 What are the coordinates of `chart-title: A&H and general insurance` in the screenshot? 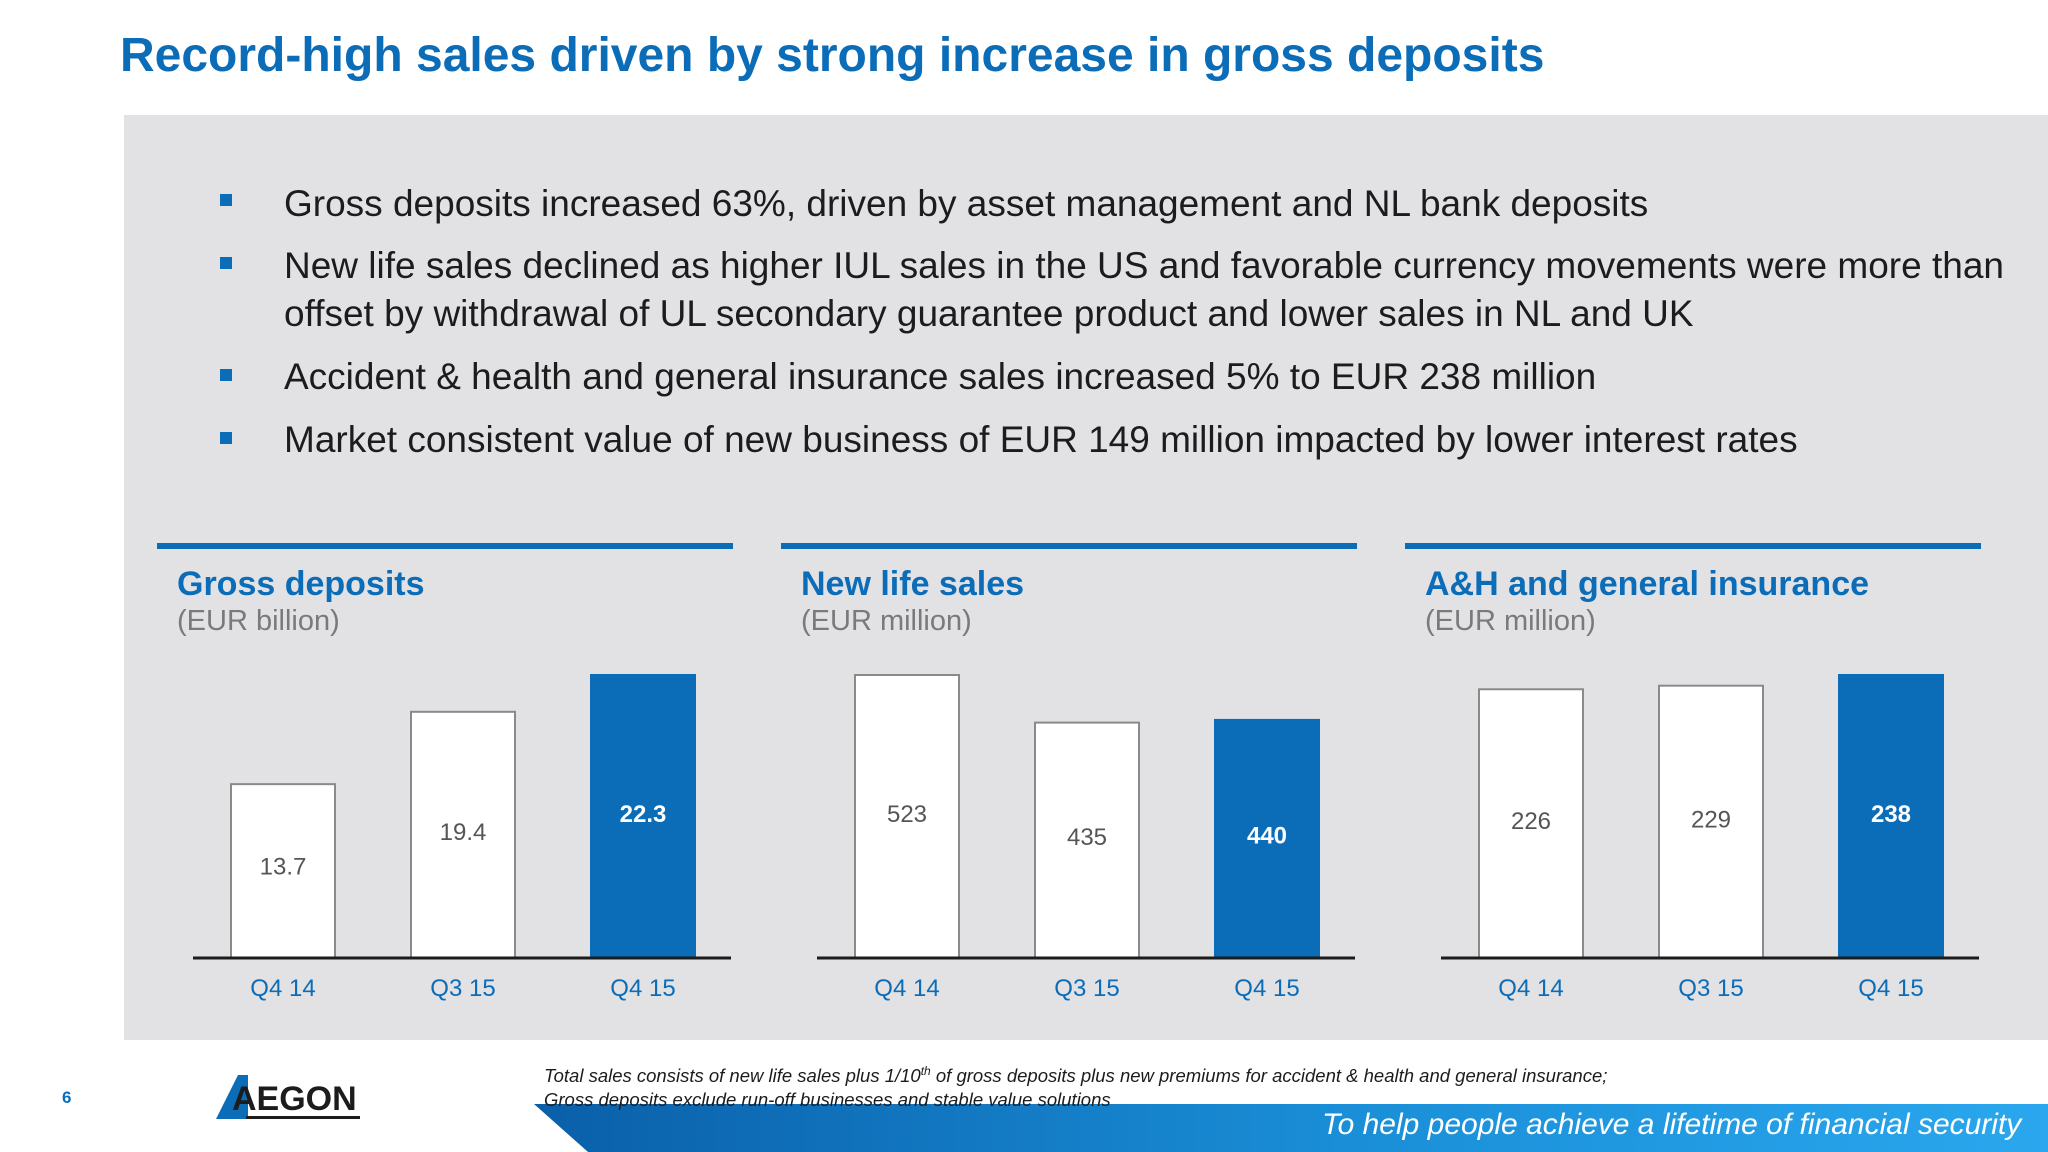 It's located at (1647, 584).